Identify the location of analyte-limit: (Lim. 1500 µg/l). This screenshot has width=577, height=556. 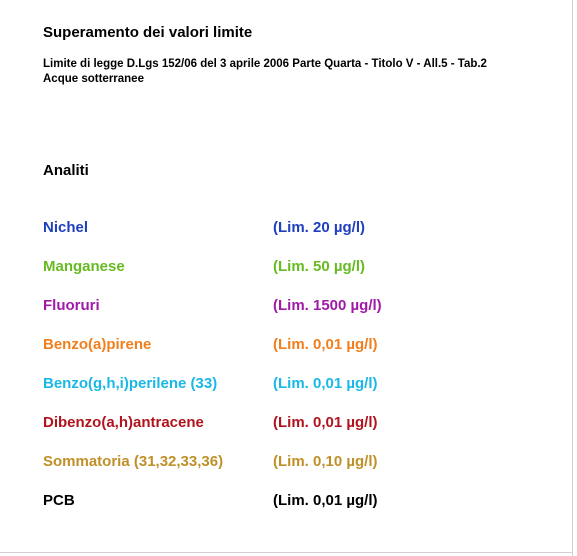
(327, 305).